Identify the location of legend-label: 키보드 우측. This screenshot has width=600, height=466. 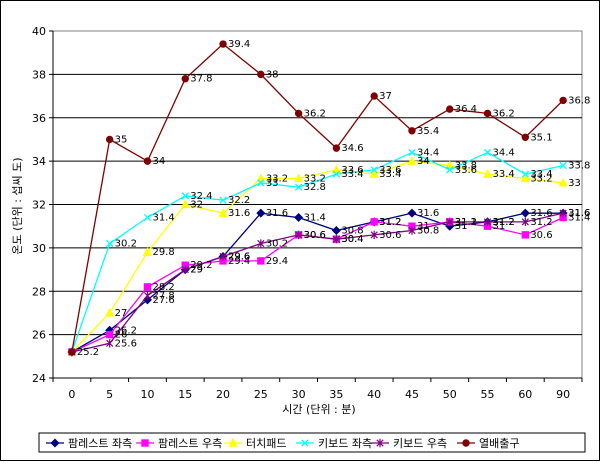
(420, 443).